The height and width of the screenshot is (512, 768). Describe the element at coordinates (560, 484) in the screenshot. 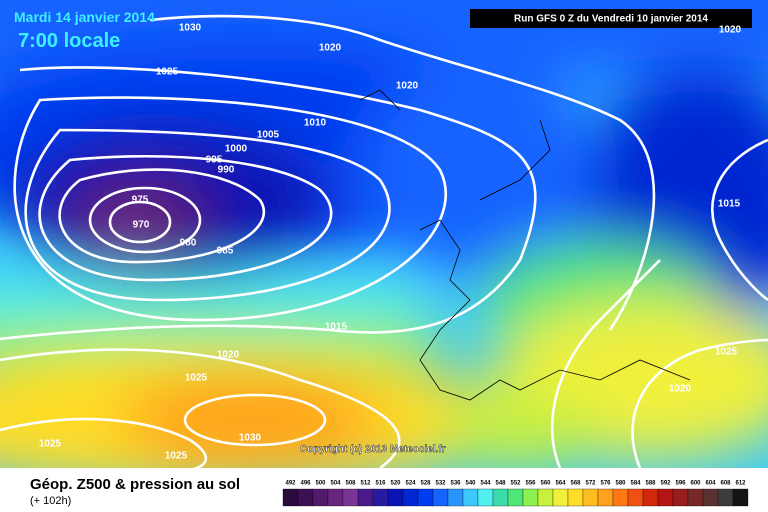

I see `colorbar-label: 564` at that location.